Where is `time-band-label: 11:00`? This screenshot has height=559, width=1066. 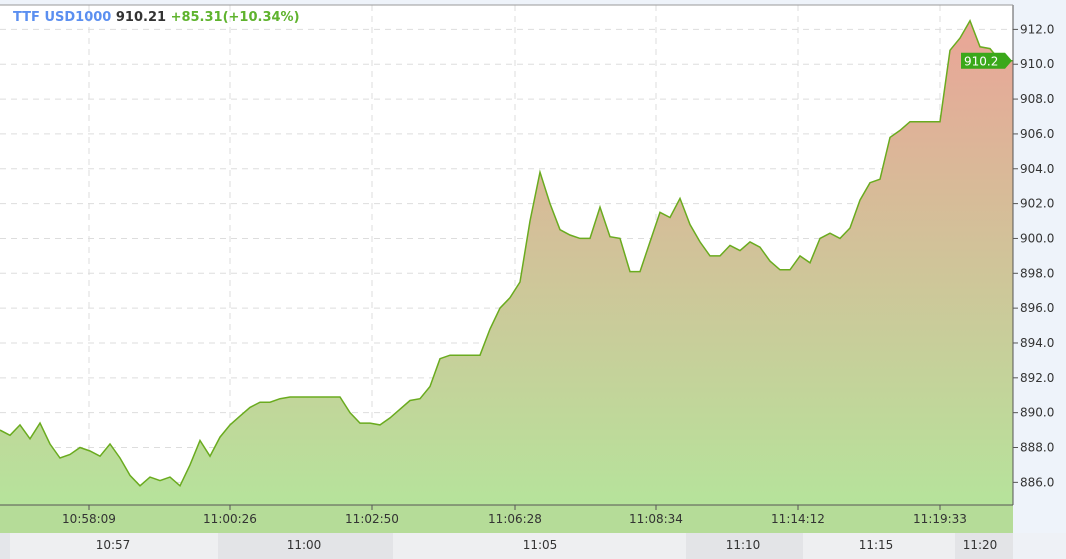 time-band-label: 11:00 is located at coordinates (304, 545).